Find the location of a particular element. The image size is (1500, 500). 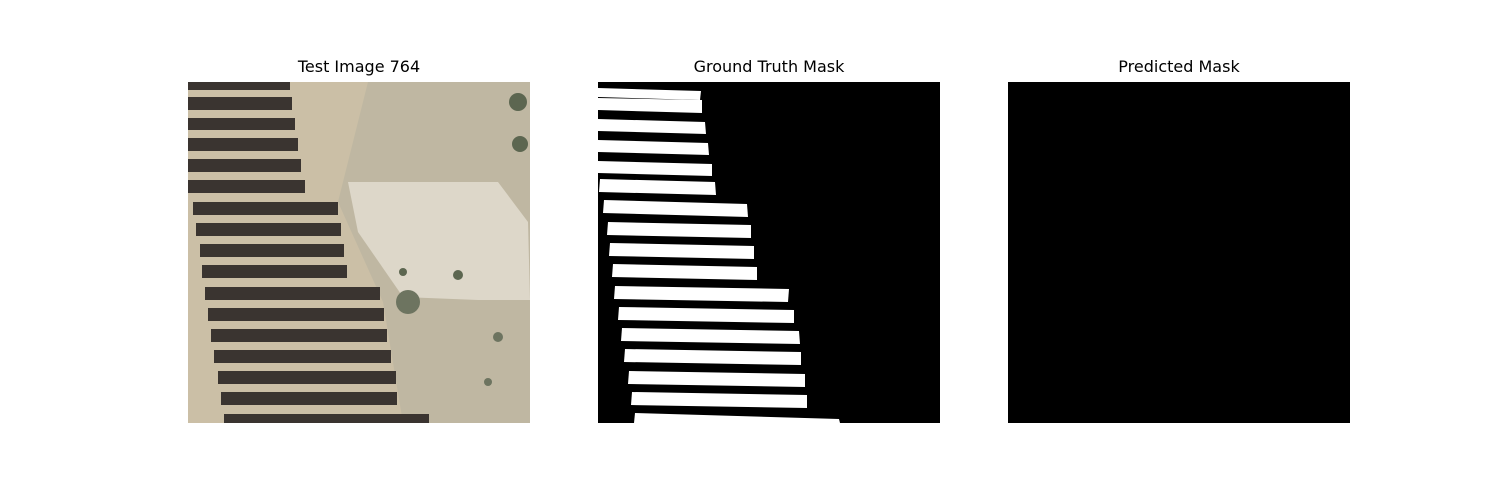

solar-rows is located at coordinates (308, 252).